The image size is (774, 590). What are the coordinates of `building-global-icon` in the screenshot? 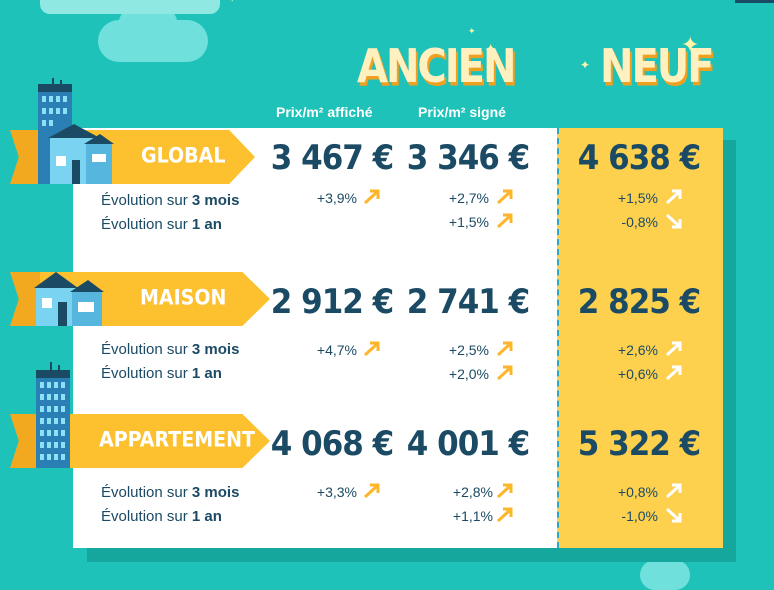 It's located at (76, 131).